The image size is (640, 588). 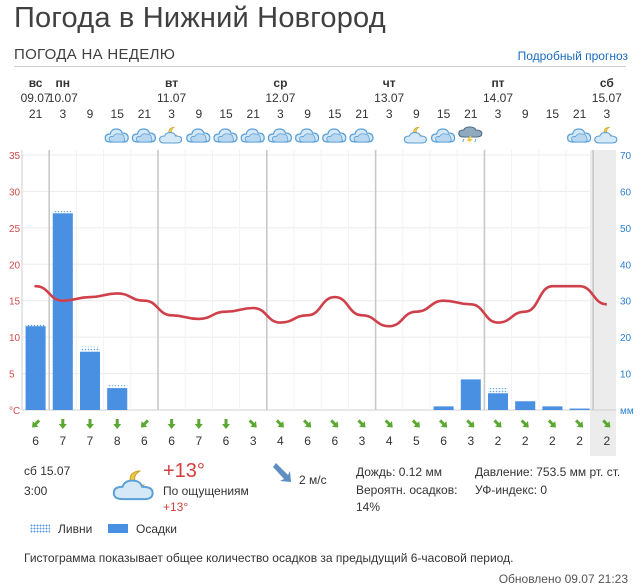 What do you see at coordinates (511, 490) in the screenshot?
I see `uv-index: УФ-индекс: 0` at bounding box center [511, 490].